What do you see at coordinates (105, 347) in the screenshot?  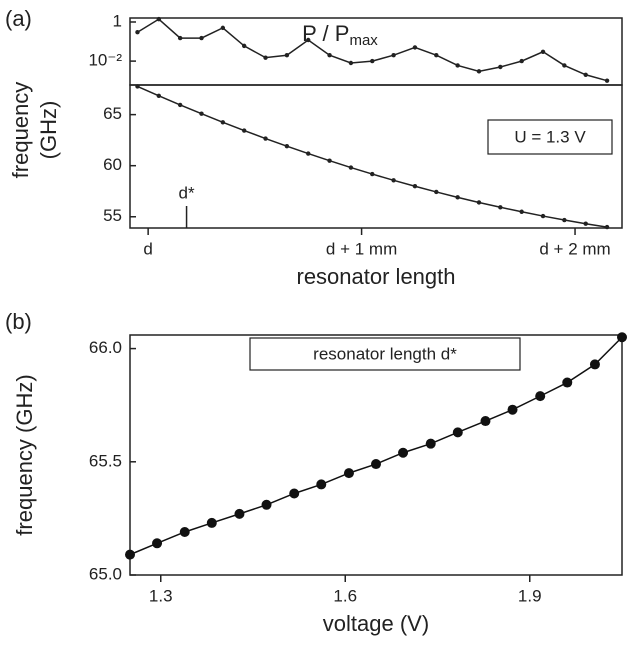 I see `y-tick-label: 66.0` at bounding box center [105, 347].